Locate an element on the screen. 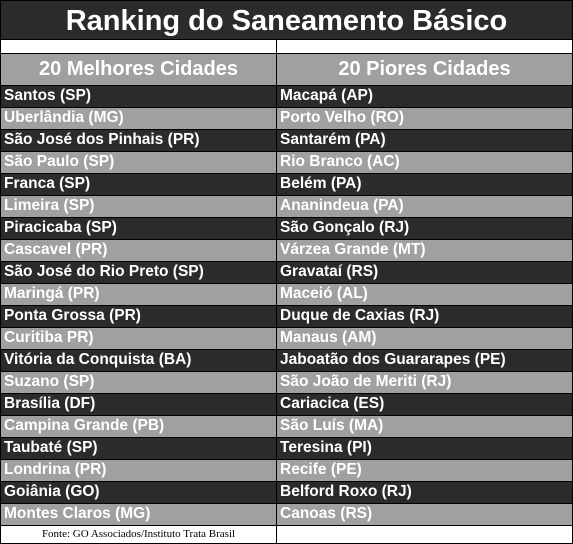 The width and height of the screenshot is (573, 544). table-row: Uberlândia (MG) Porto Velho (RO) is located at coordinates (286, 119).